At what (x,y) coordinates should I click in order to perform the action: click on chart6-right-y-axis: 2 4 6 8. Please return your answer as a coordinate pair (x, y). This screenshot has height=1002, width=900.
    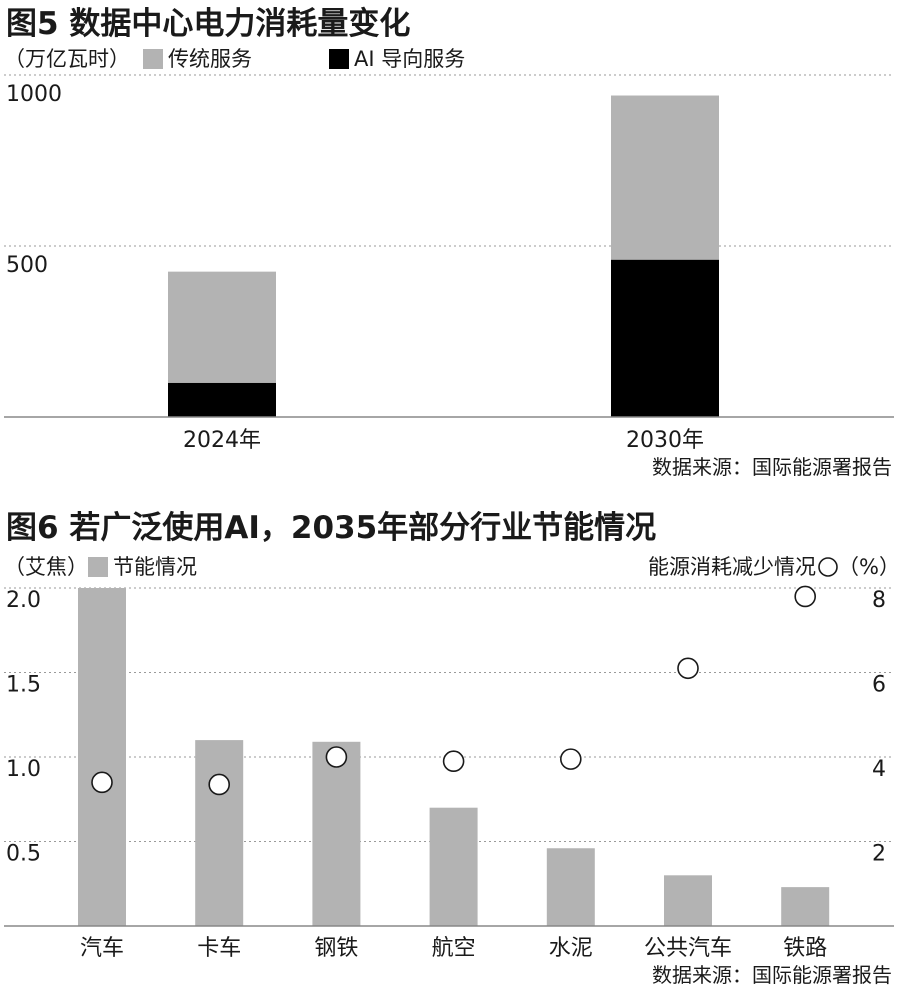
    Looking at the image, I should click on (879, 727).